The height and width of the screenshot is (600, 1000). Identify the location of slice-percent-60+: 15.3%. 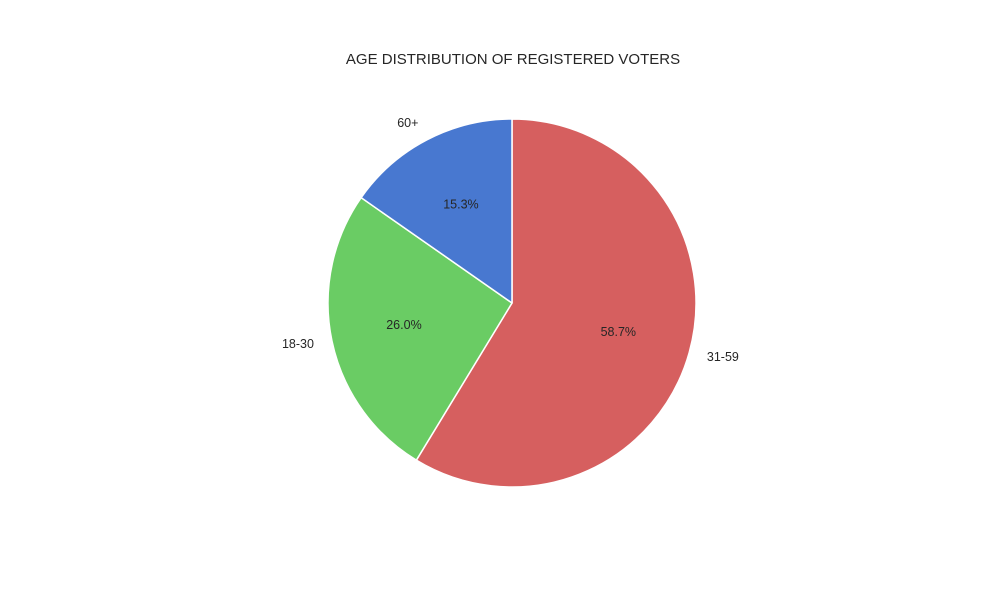
(460, 204).